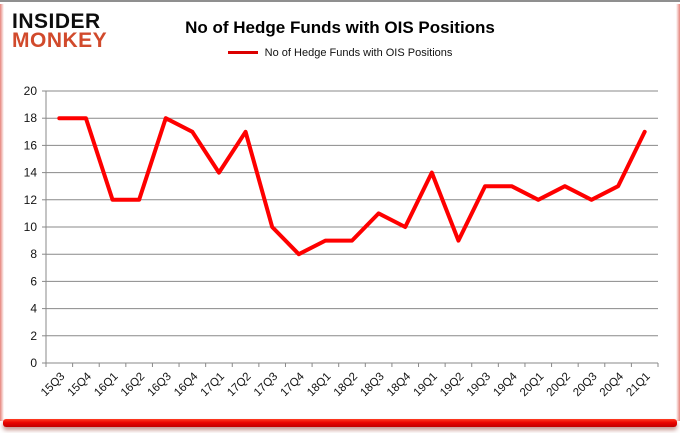  What do you see at coordinates (33, 309) in the screenshot?
I see `y-axis-label: 4` at bounding box center [33, 309].